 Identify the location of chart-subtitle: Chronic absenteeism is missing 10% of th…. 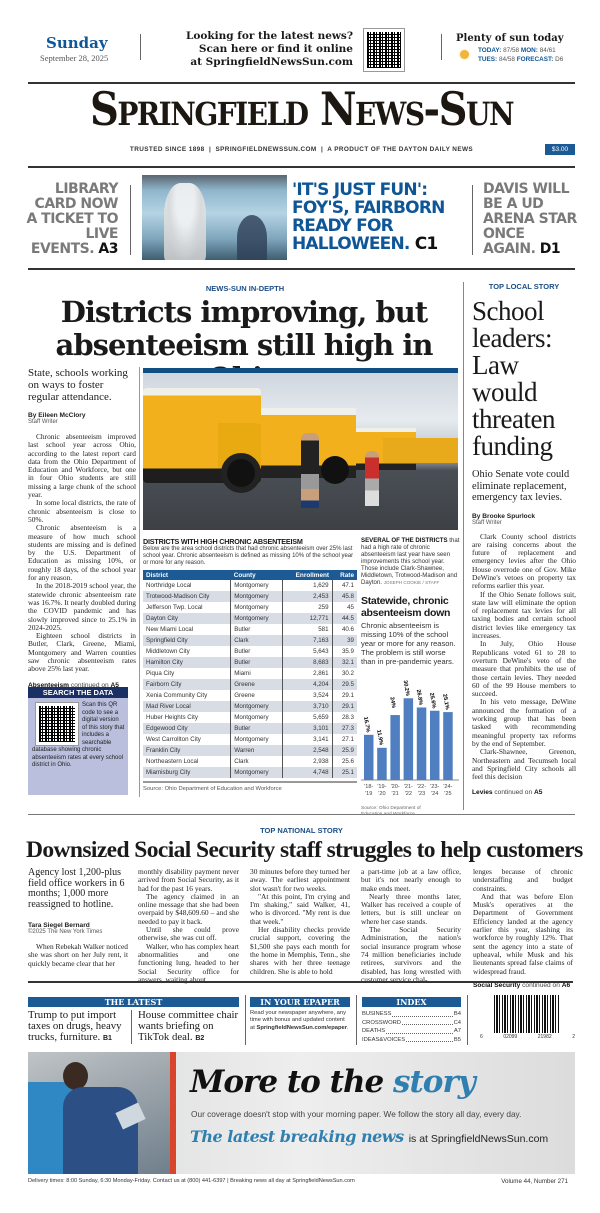
(408, 643).